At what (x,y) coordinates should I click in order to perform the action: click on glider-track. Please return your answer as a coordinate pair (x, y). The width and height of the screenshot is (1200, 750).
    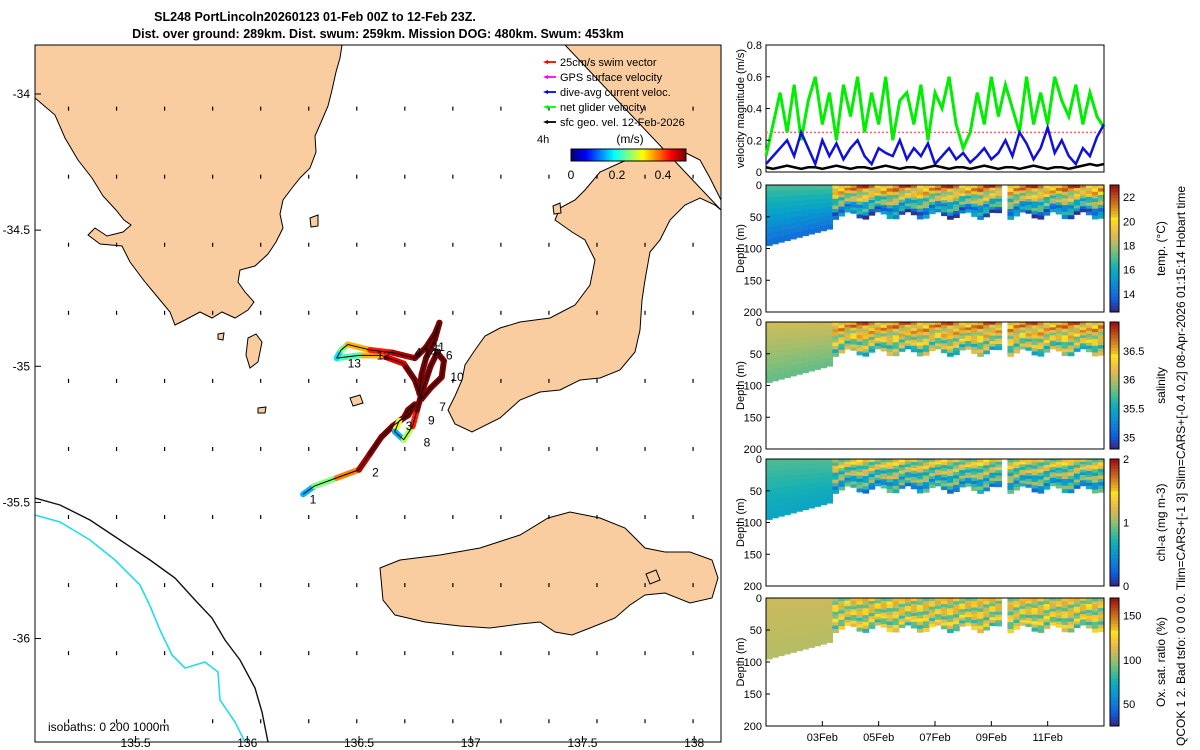
    Looking at the image, I should click on (373, 408).